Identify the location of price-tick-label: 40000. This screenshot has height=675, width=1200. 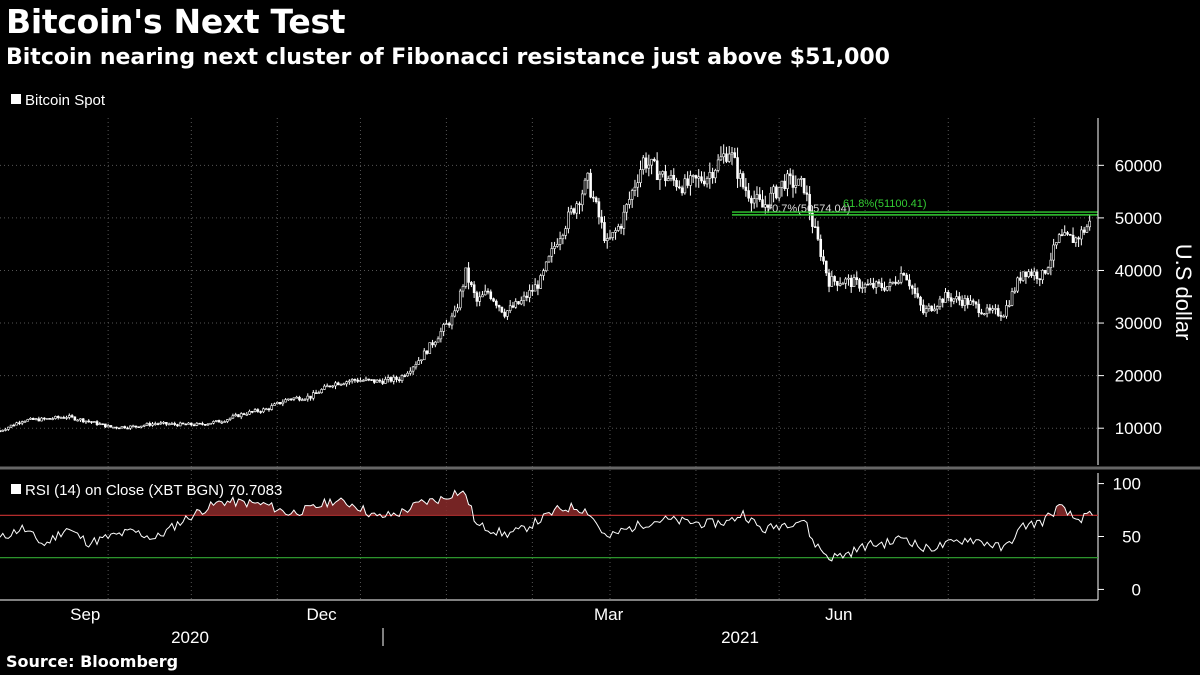
(1138, 270).